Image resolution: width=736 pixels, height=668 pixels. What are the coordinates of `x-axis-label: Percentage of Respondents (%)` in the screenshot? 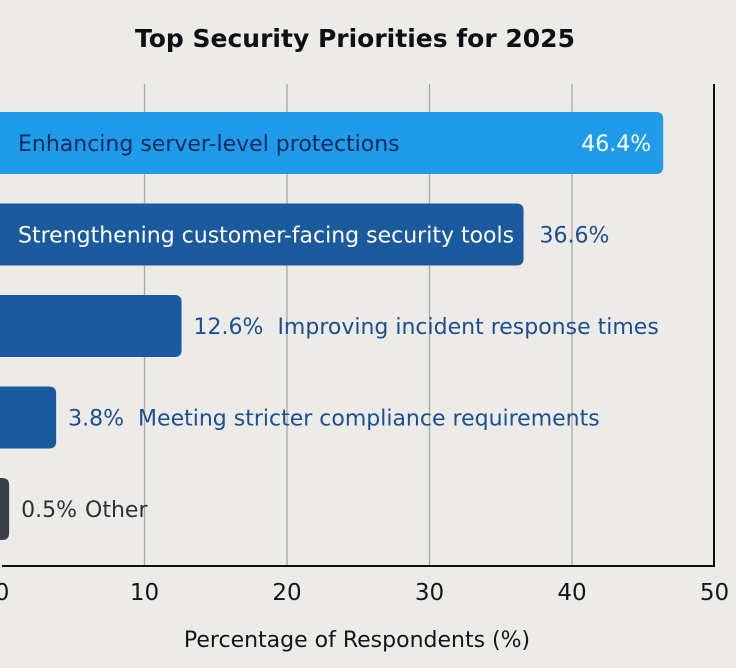 It's located at (357, 640).